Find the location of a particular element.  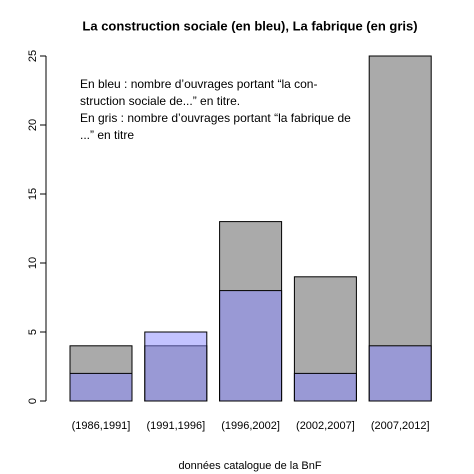

x-tick-label: (1986,1991] is located at coordinates (101, 426).